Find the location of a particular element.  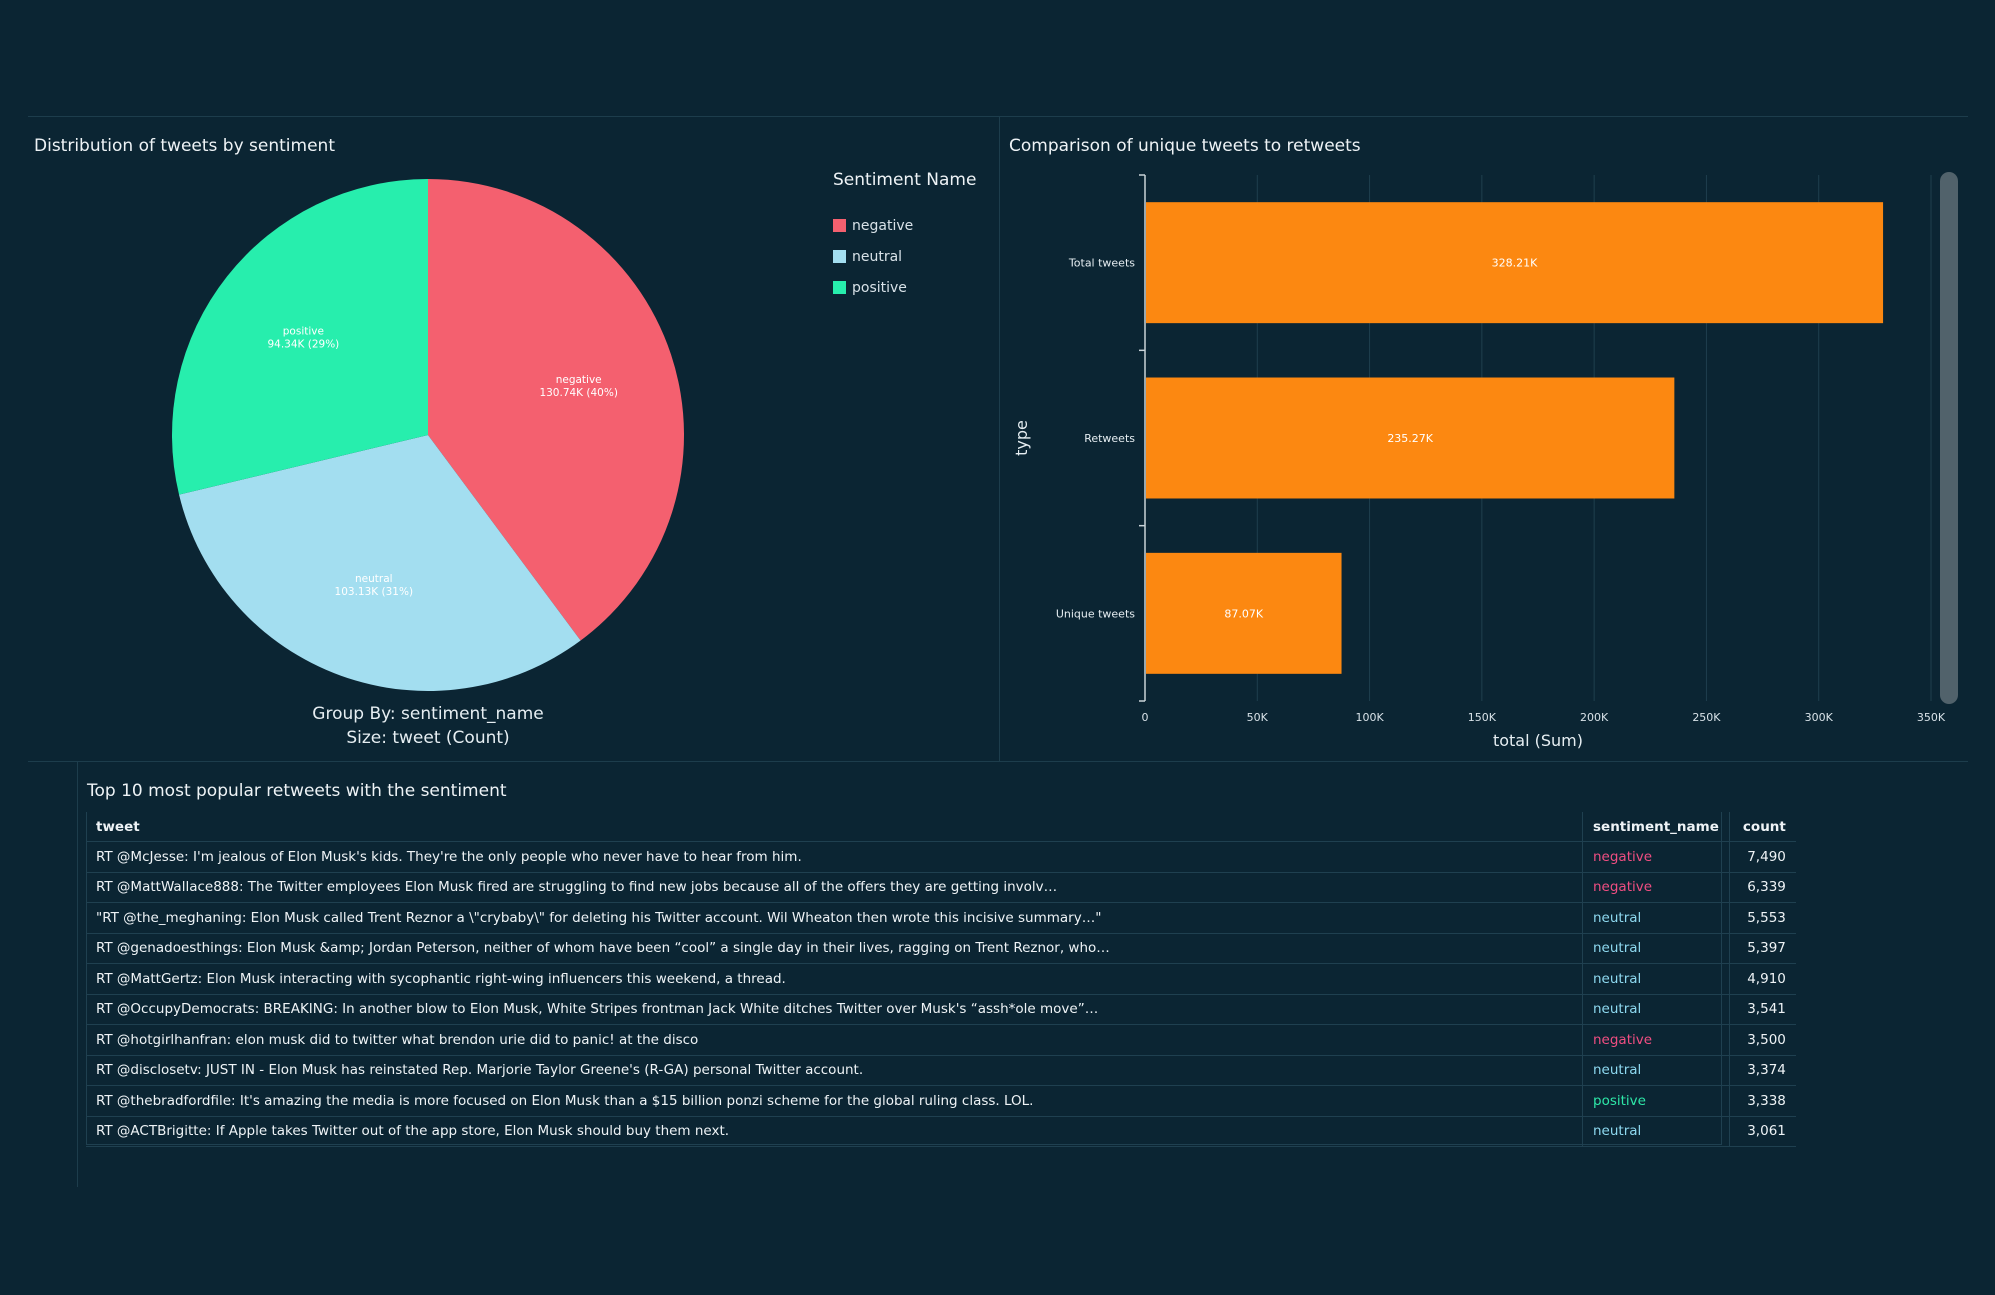

x-tick-label: 350K is located at coordinates (1931, 717).